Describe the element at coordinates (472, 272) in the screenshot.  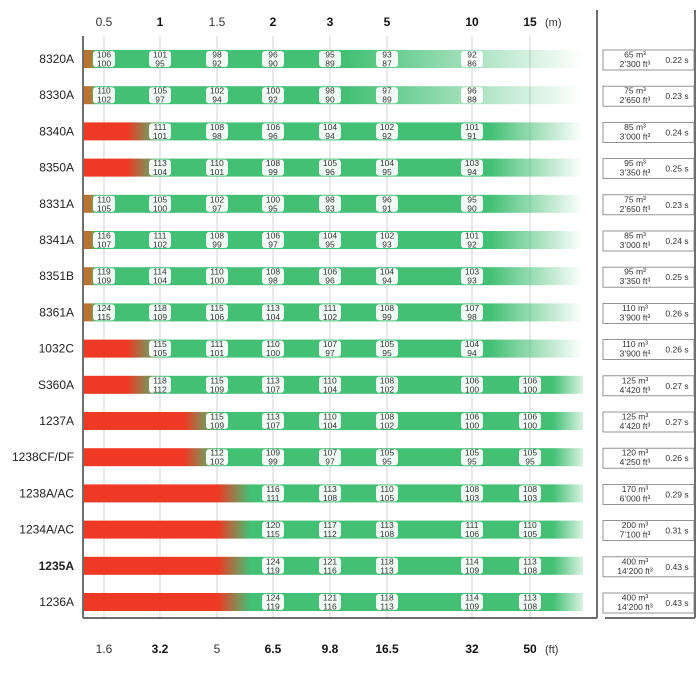
I see `value-label: 103` at that location.